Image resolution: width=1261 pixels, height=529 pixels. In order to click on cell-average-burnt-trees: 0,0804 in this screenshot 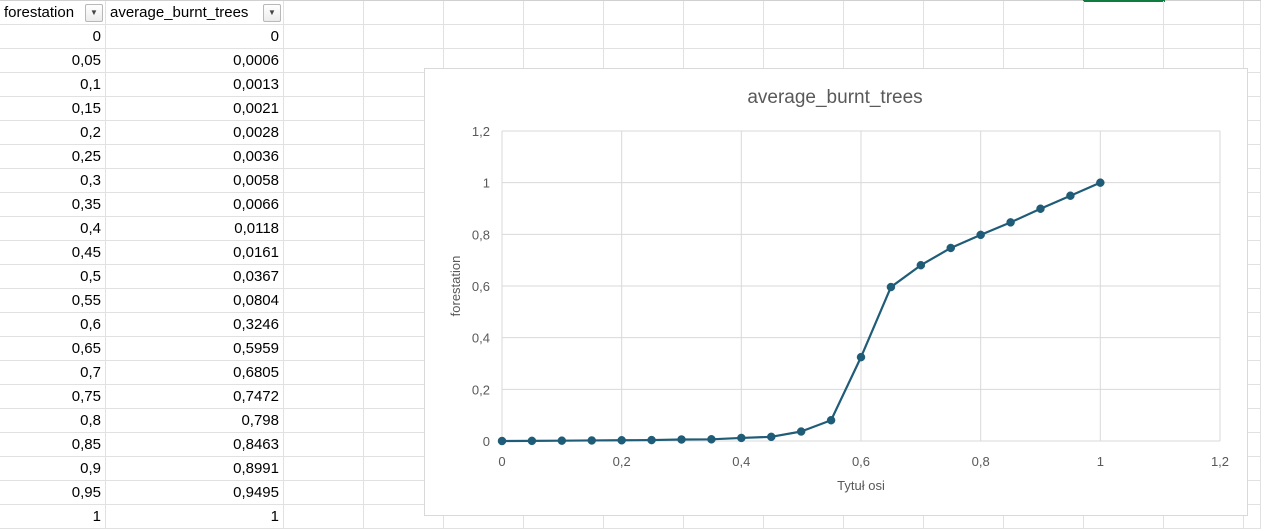, I will do `click(195, 301)`.